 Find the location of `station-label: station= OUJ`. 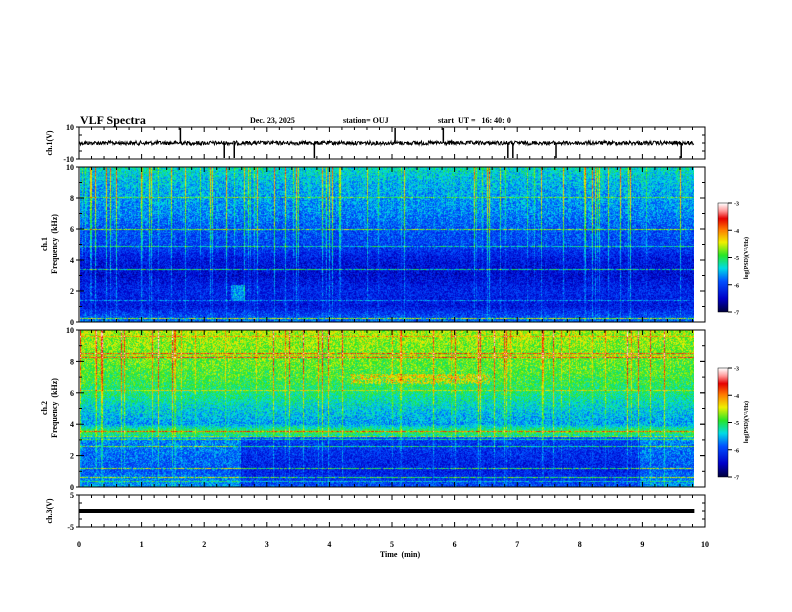

station-label: station= OUJ is located at coordinates (366, 120).